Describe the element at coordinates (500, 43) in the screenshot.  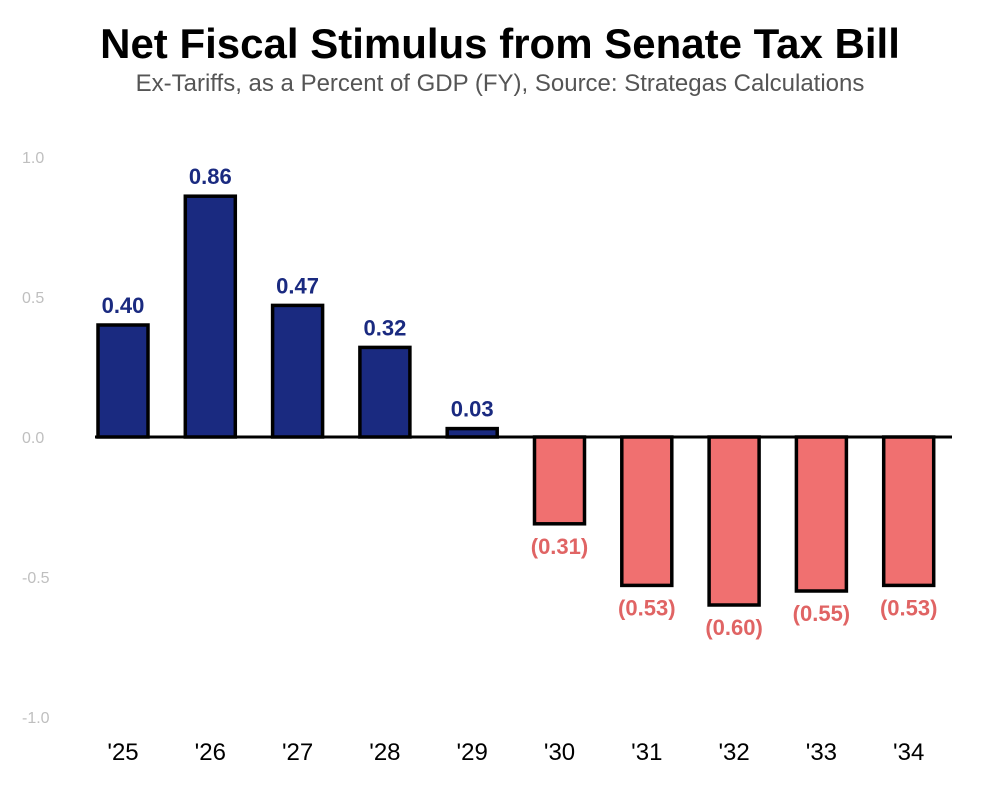
I see `chart-title: Net Fiscal Stimulus from Senate Tax Bill` at that location.